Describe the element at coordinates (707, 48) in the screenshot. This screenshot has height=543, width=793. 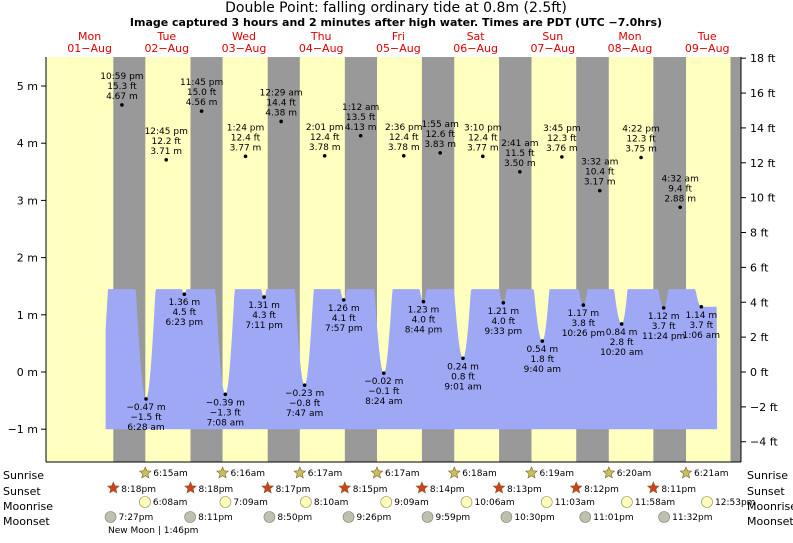
I see `day-date: 09−Aug` at that location.